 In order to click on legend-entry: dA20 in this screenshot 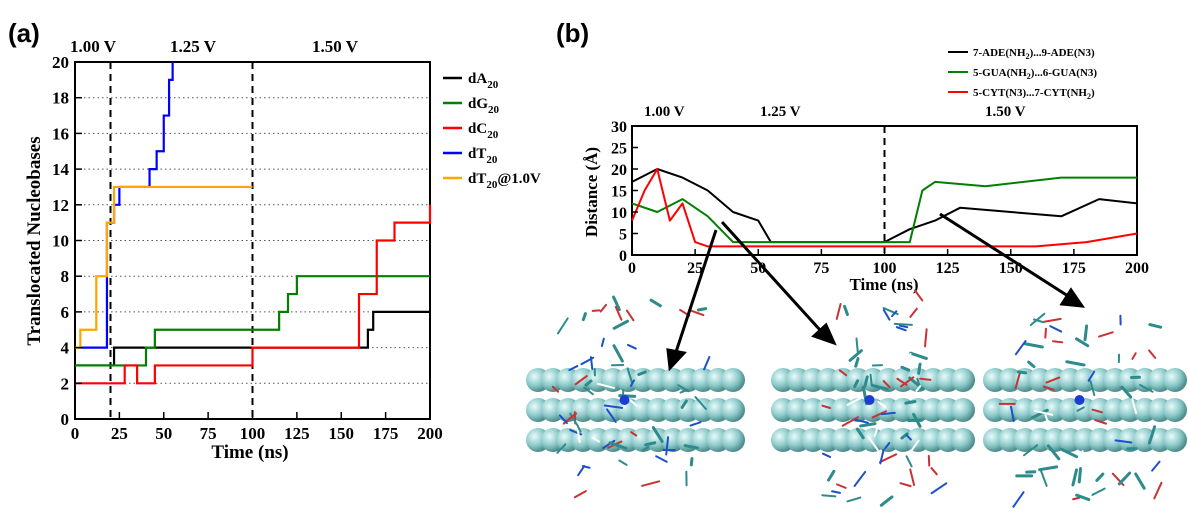, I will do `click(483, 81)`.